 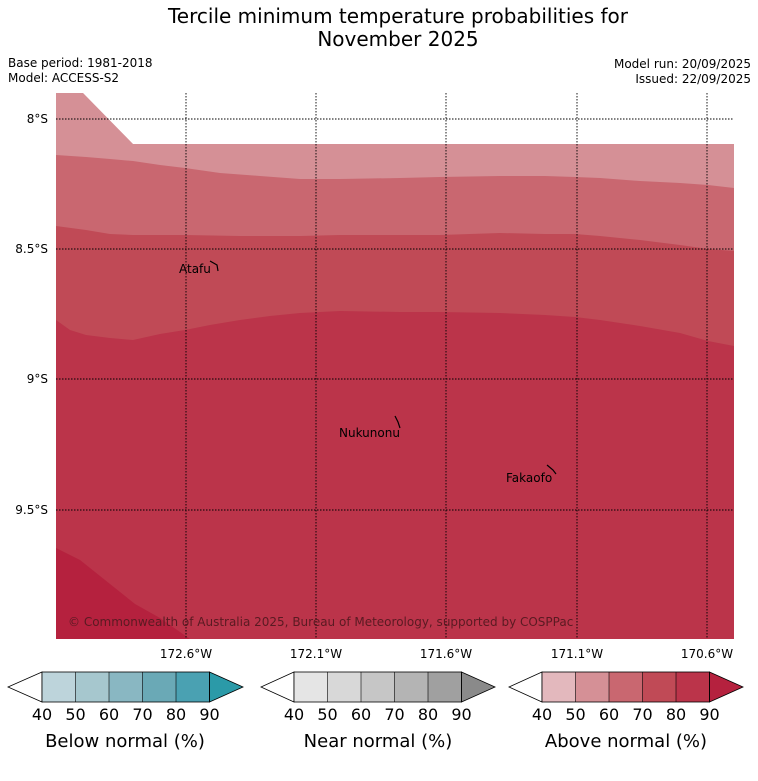 What do you see at coordinates (575, 714) in the screenshot?
I see `legend-above-tick-50: 50` at bounding box center [575, 714].